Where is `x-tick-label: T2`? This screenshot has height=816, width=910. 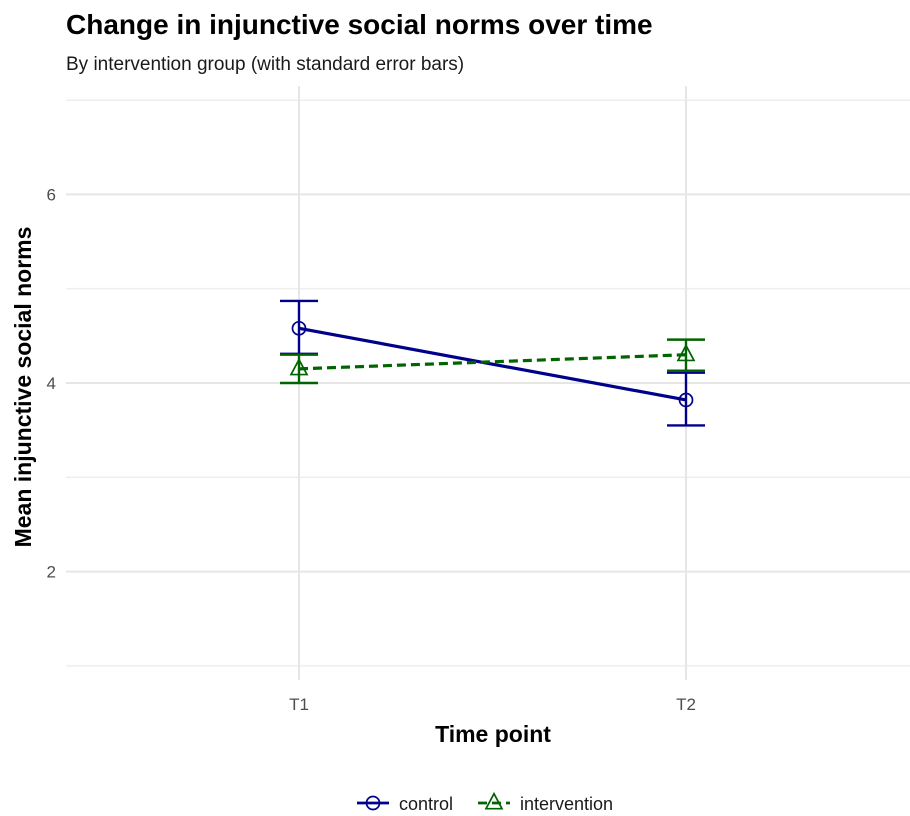 x-tick-label: T2 is located at coordinates (686, 704).